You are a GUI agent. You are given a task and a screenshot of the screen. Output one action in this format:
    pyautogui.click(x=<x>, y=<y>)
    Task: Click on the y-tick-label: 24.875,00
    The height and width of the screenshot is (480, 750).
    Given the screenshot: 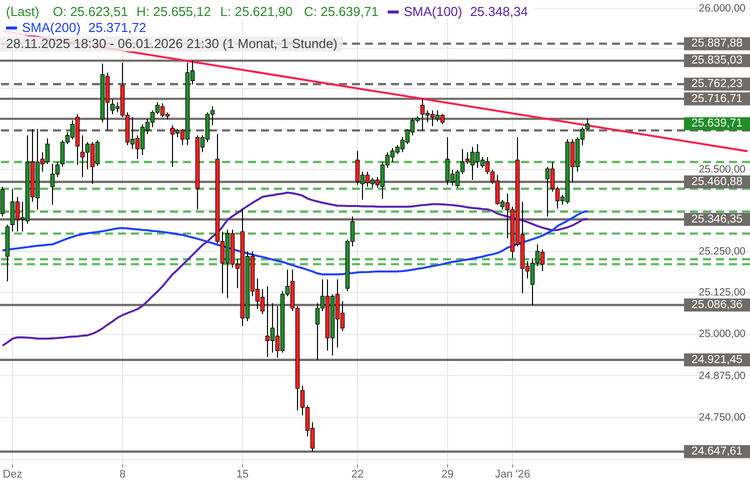 What is the action you would take?
    pyautogui.click(x=722, y=376)
    